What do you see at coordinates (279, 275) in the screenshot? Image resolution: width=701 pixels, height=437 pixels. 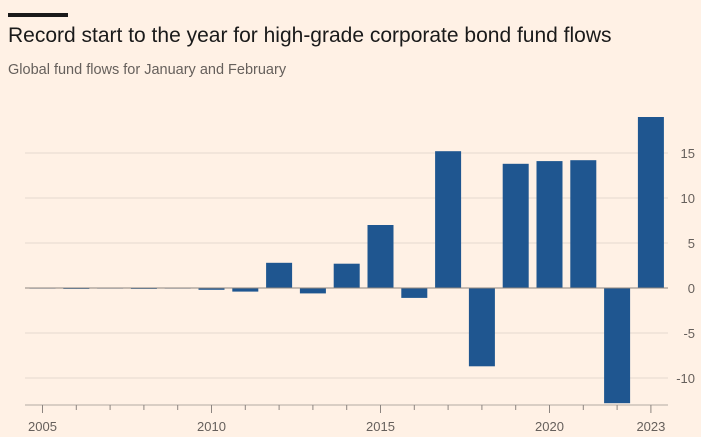 I see `bar-2012` at bounding box center [279, 275].